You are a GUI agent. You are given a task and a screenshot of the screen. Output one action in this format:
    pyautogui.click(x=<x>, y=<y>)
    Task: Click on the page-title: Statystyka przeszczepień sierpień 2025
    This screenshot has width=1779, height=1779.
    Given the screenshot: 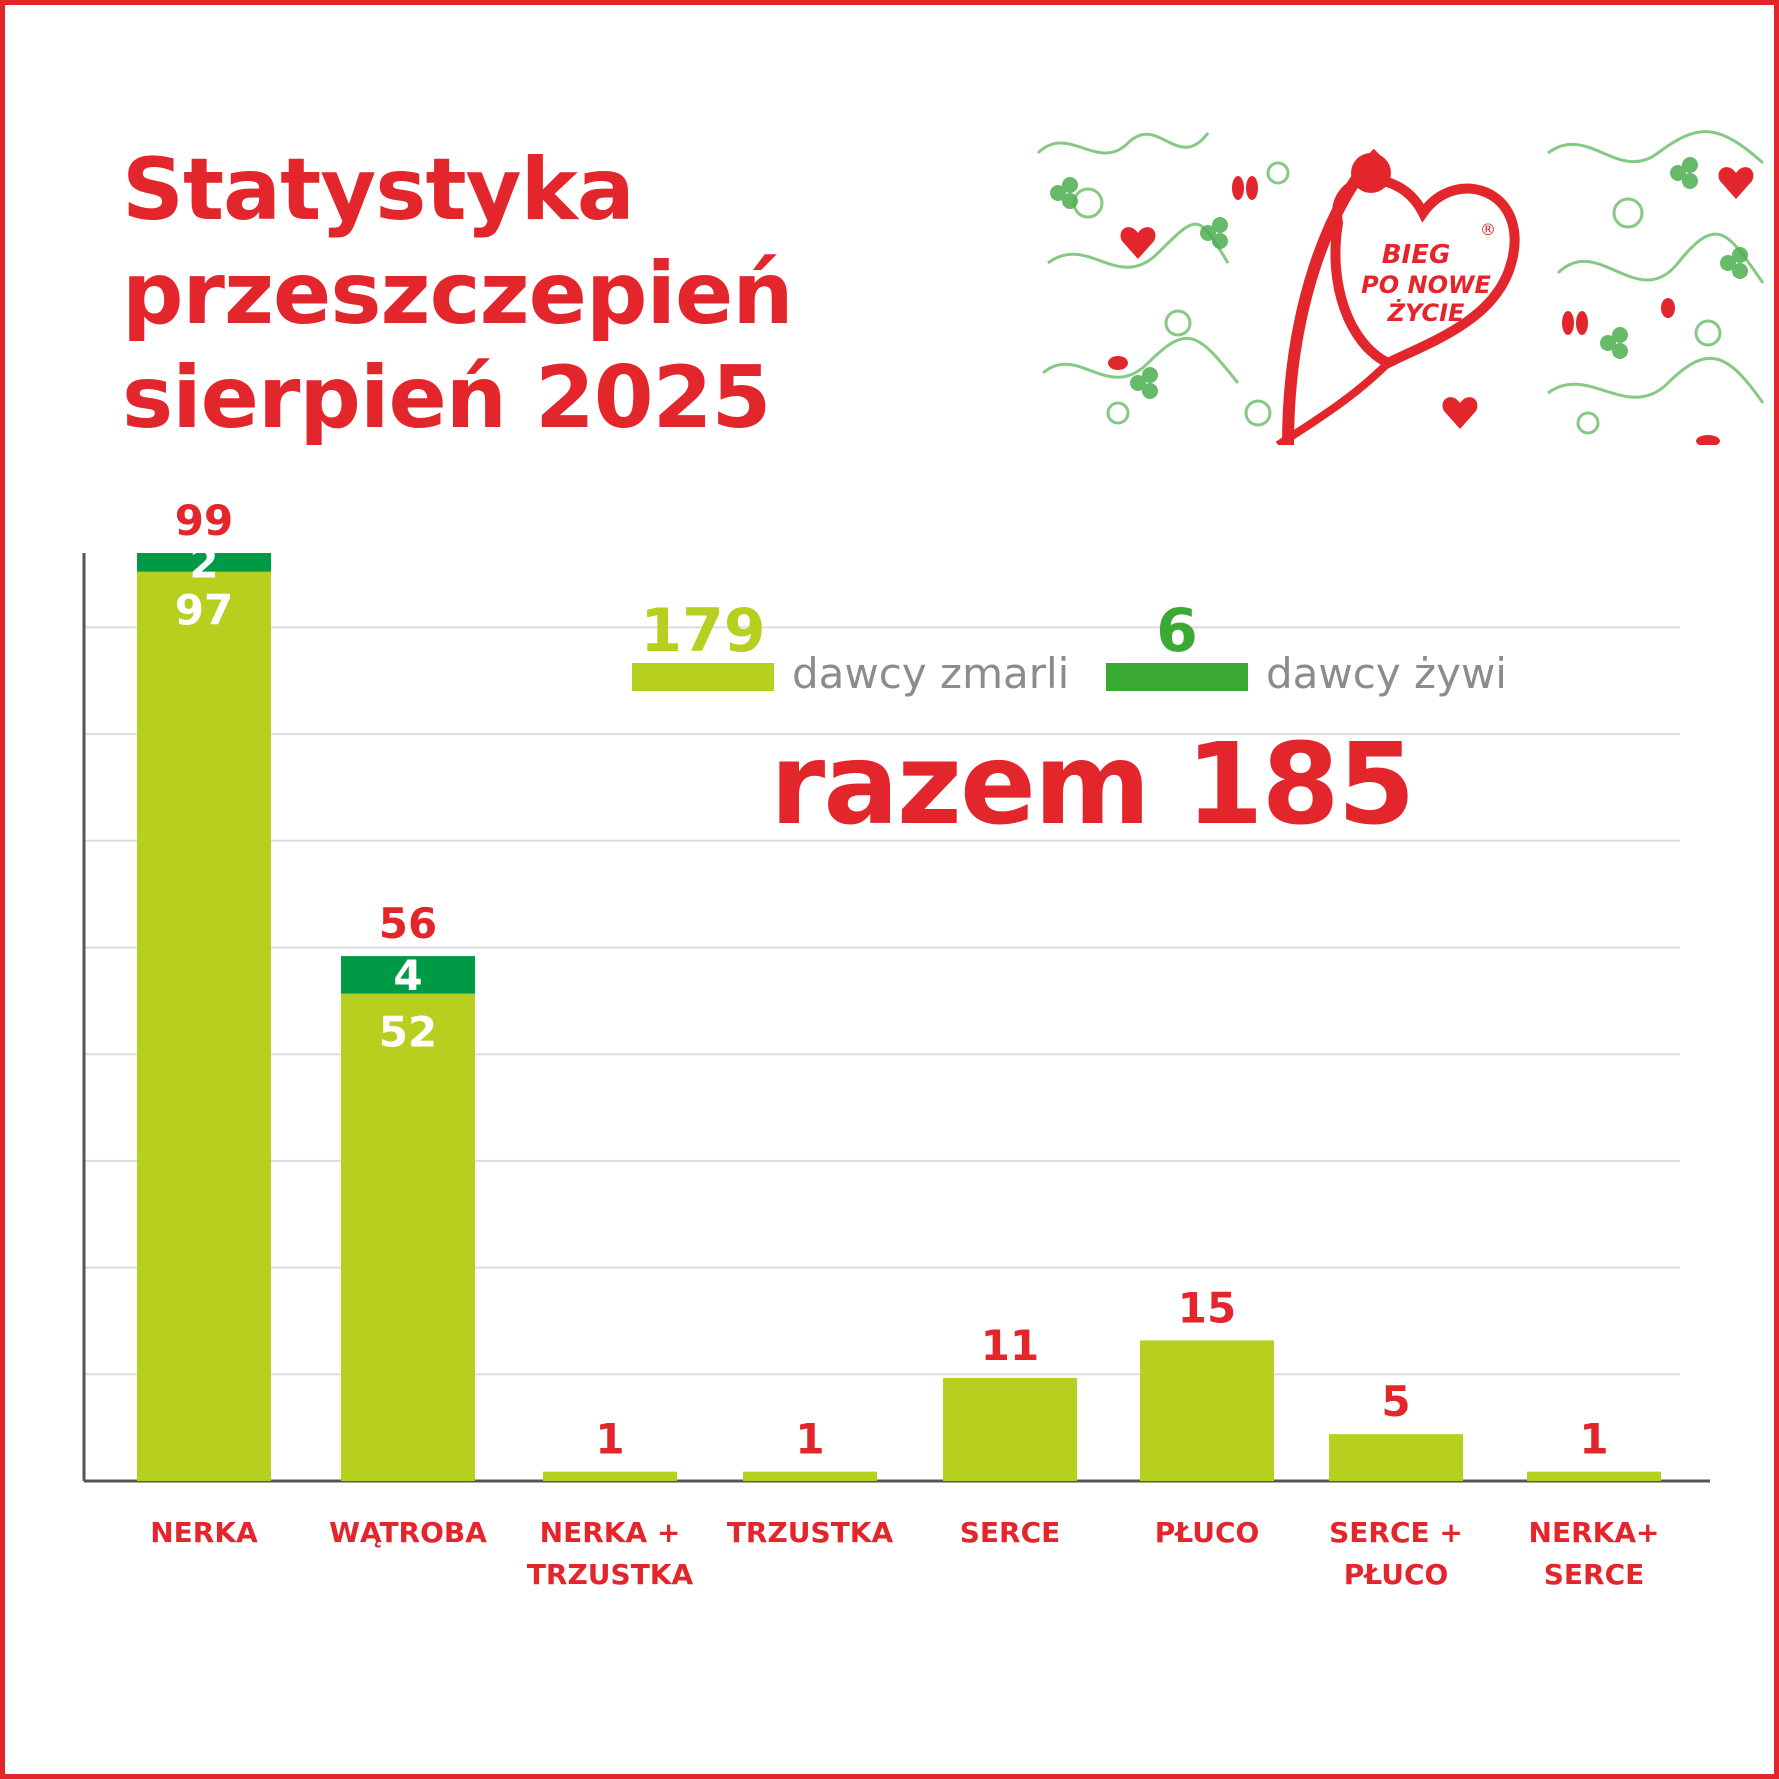 What is the action you would take?
    pyautogui.click(x=458, y=294)
    